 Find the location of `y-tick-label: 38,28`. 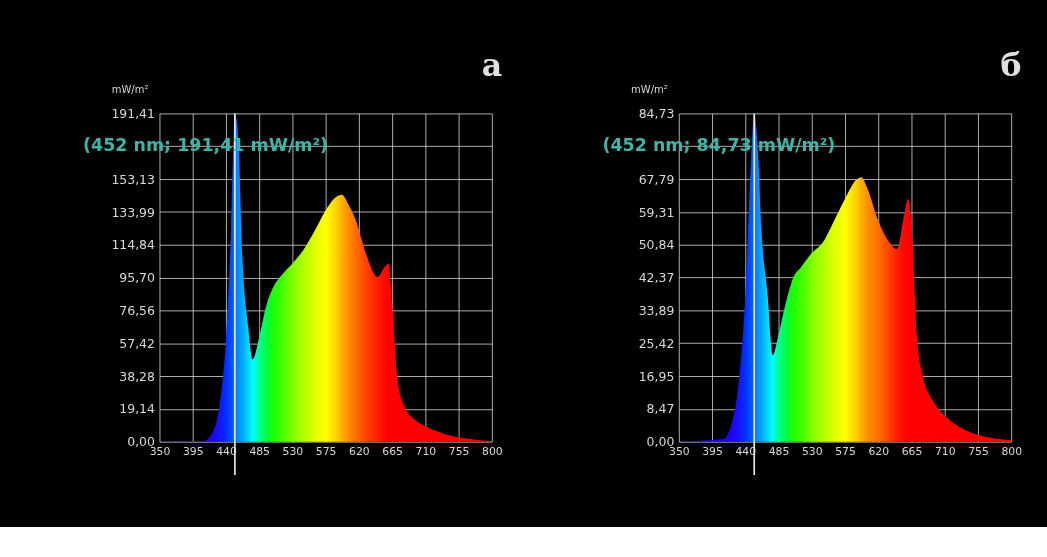

y-tick-label: 38,28 is located at coordinates (137, 376).